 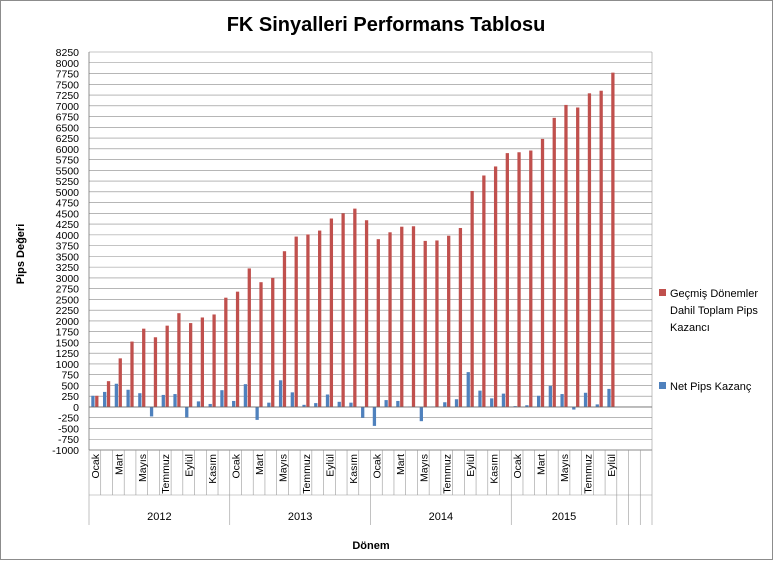 What do you see at coordinates (711, 387) in the screenshot?
I see `legend-label-net: Net Pips Kazanç` at bounding box center [711, 387].